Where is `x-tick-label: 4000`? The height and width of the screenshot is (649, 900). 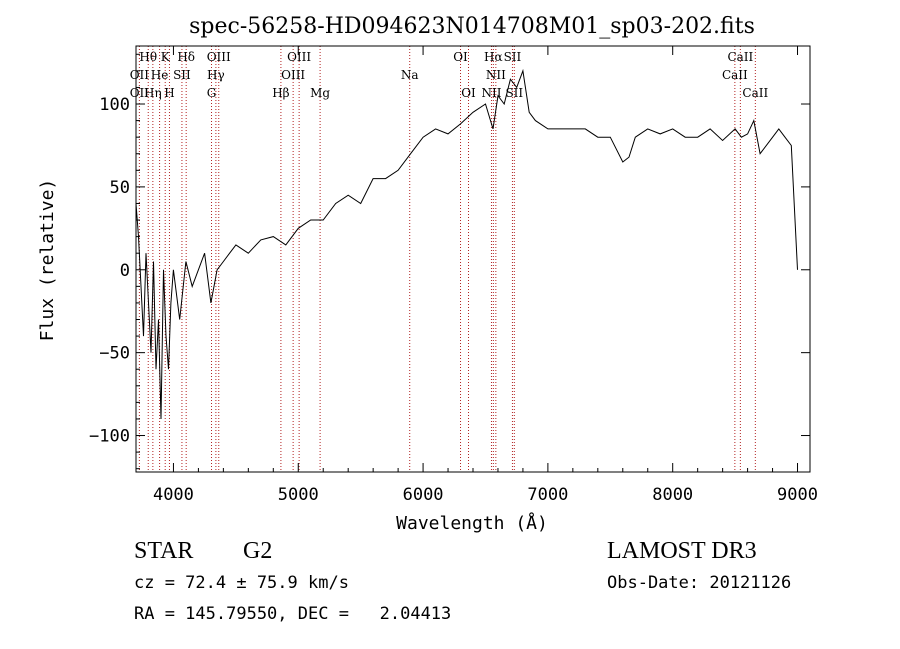
x-tick-label: 4000 is located at coordinates (173, 495).